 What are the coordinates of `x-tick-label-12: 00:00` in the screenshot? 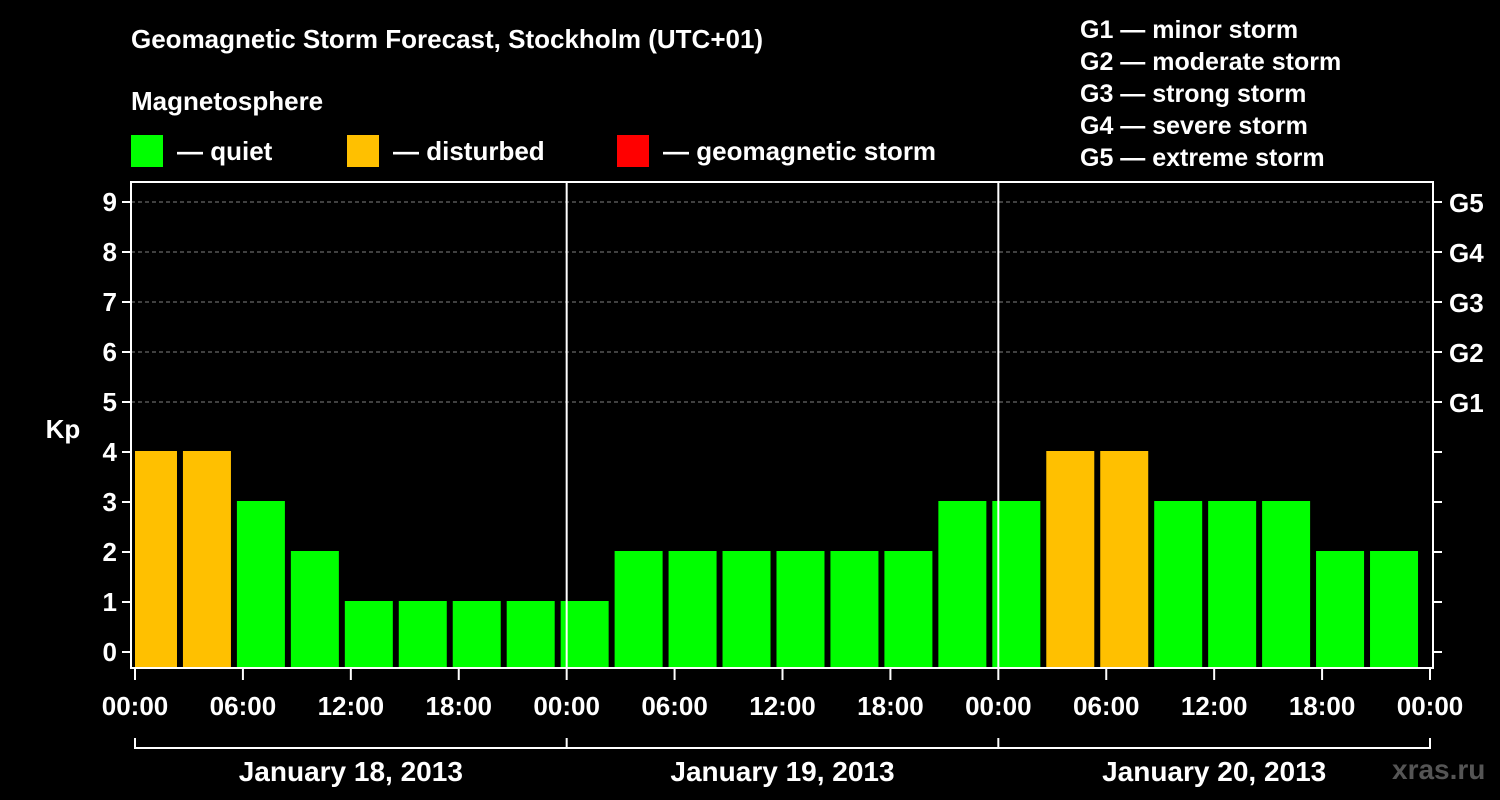 It's located at (1430, 706).